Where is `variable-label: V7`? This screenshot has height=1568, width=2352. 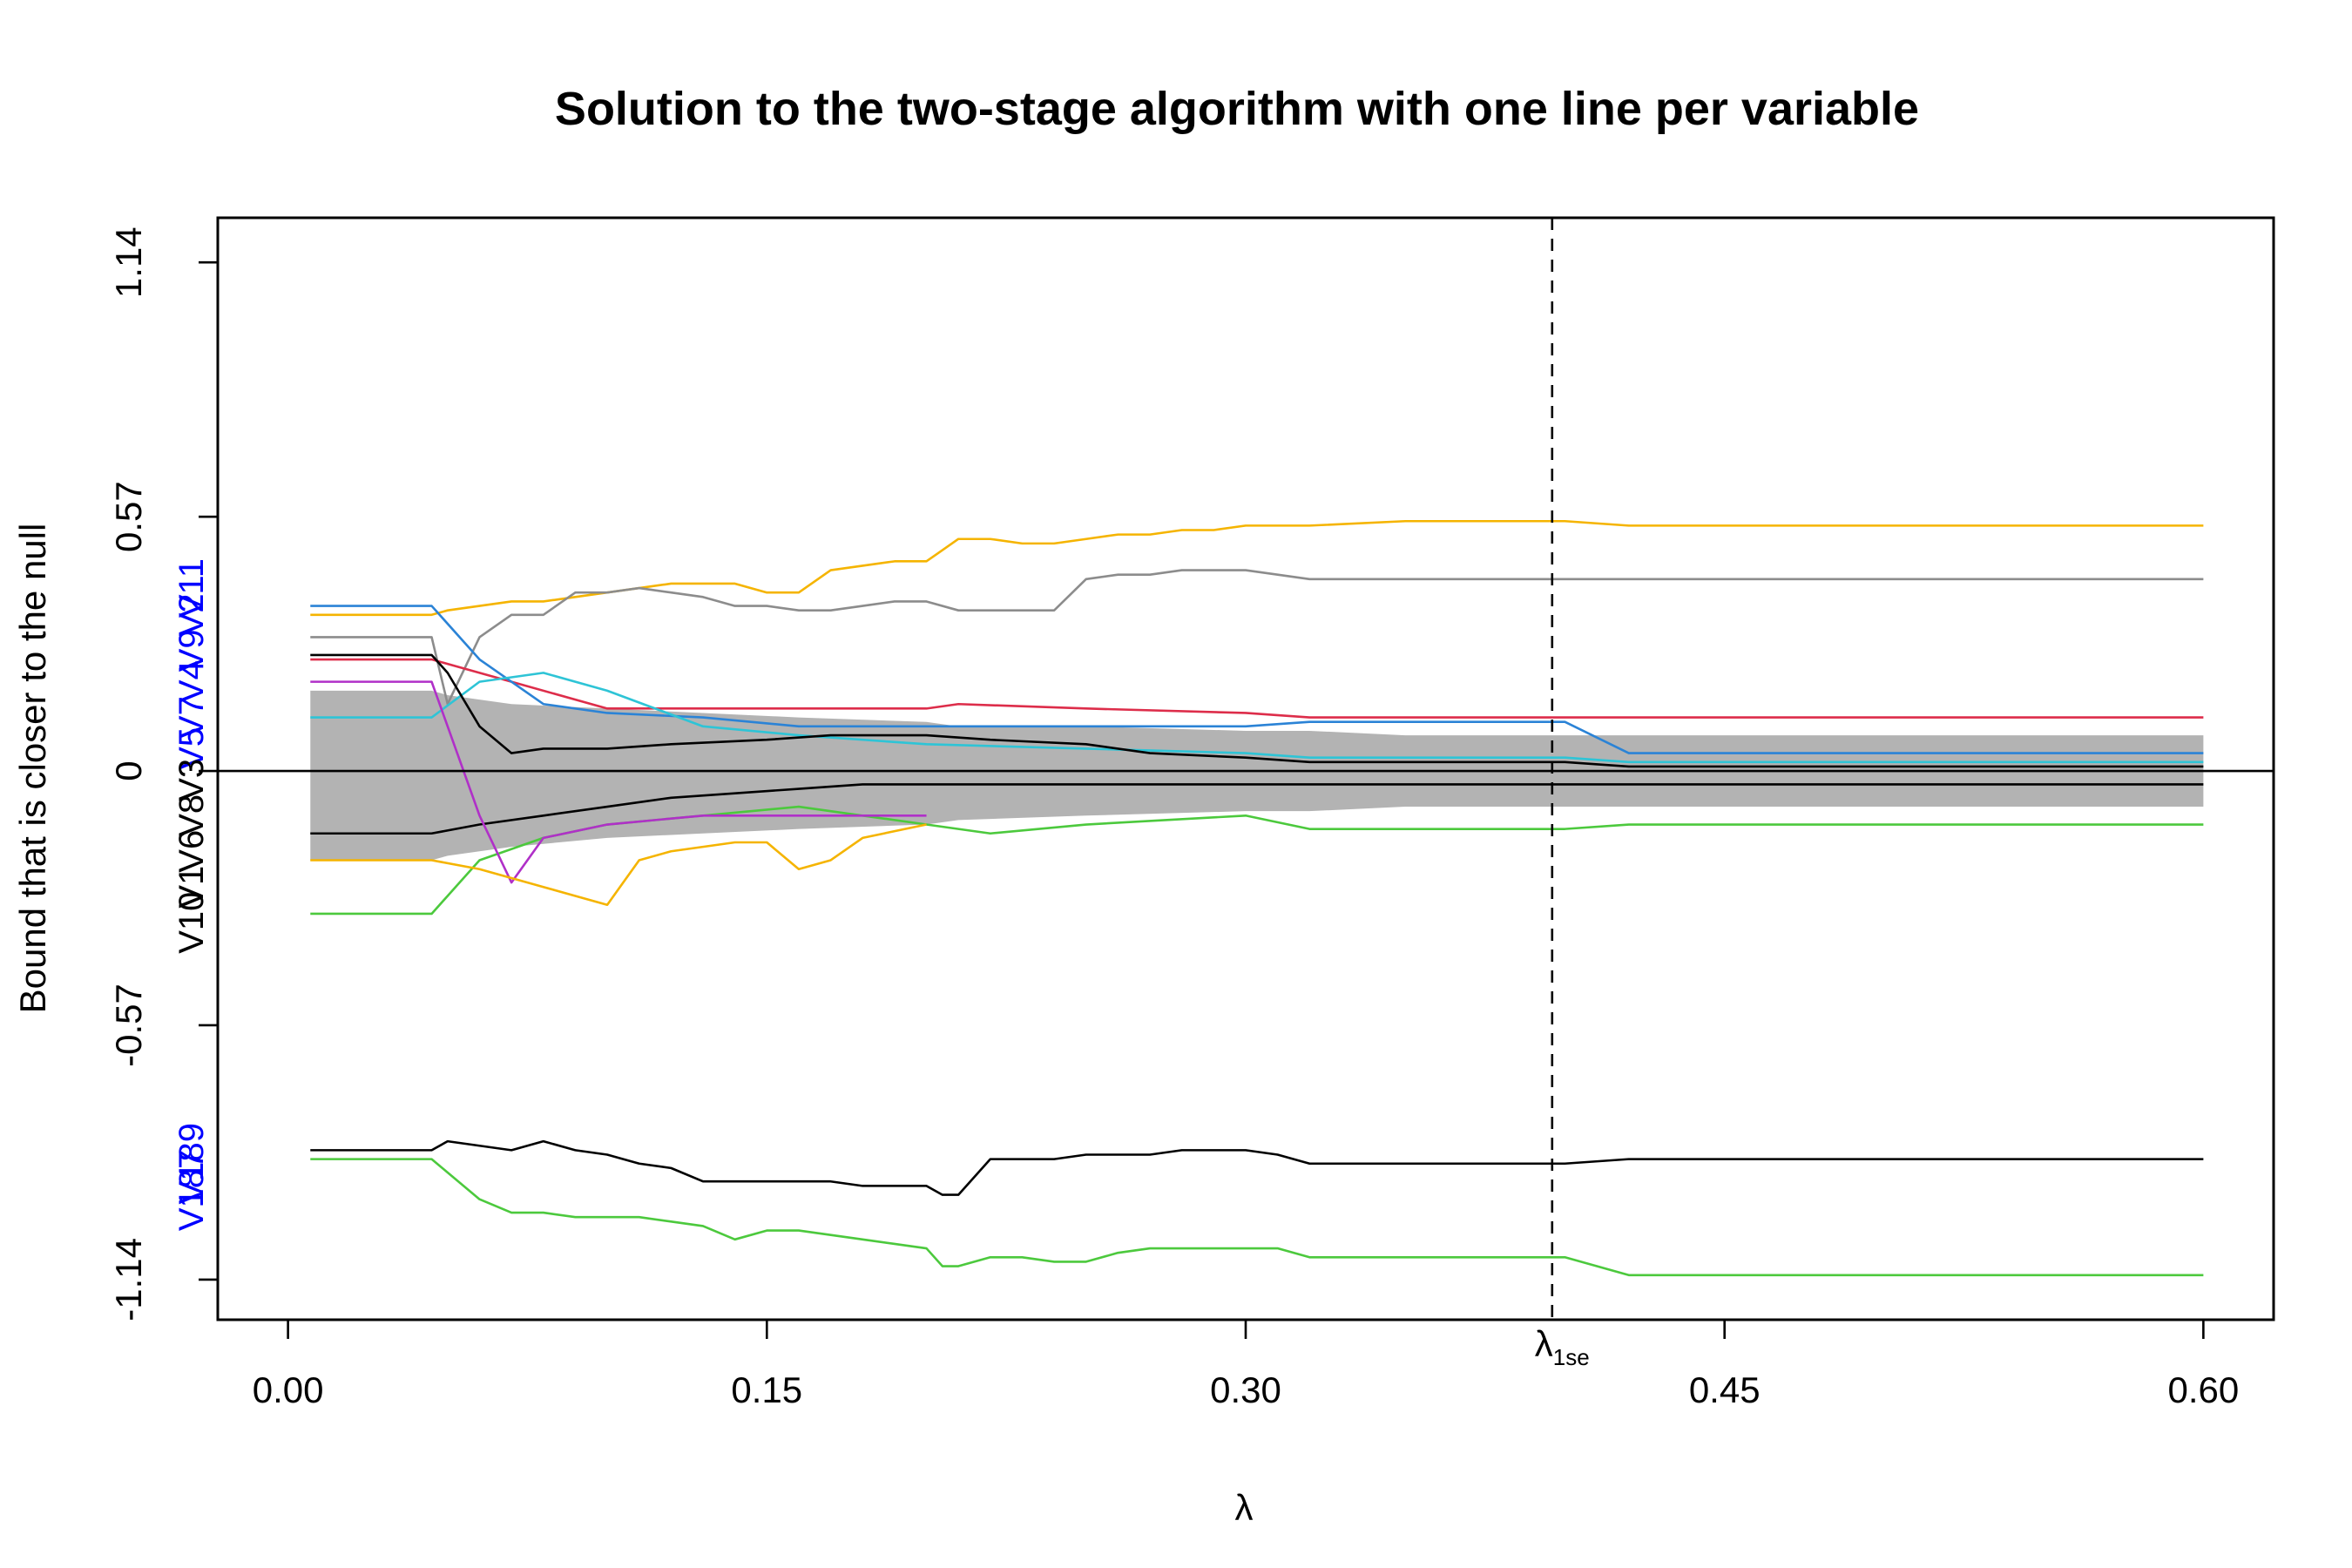 variable-label: V7 is located at coordinates (191, 717).